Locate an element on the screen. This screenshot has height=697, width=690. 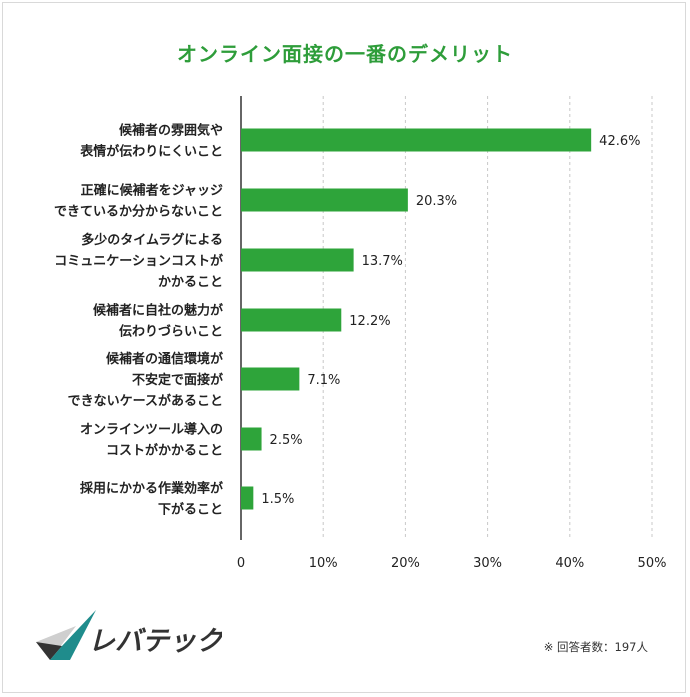
x-tick-label-2: 20% is located at coordinates (405, 563).